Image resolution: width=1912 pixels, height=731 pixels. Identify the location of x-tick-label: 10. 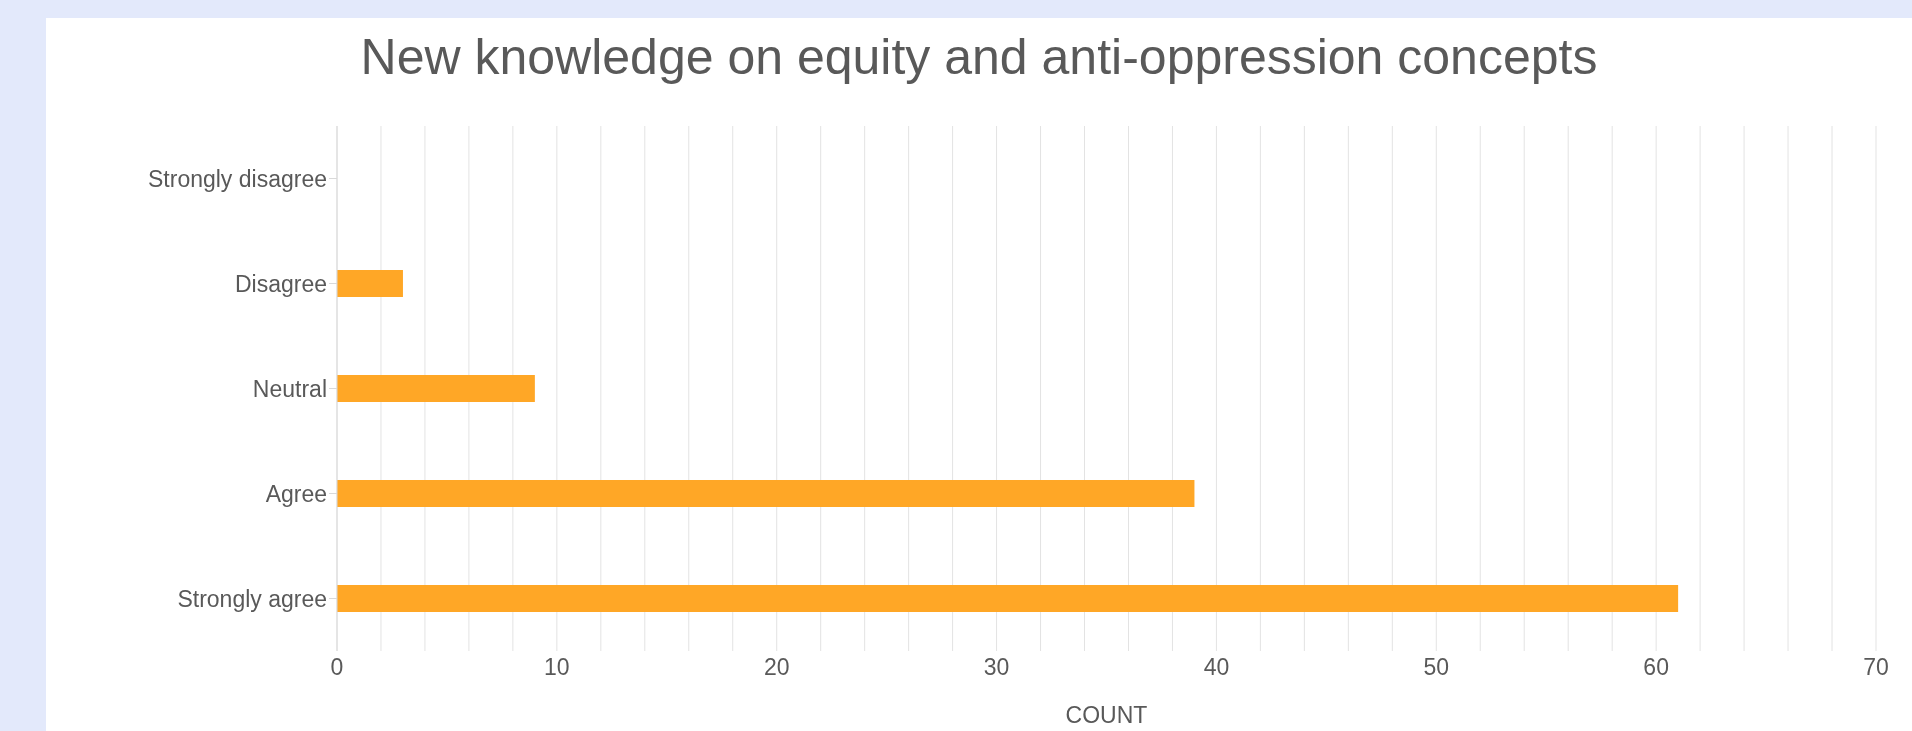
(557, 667).